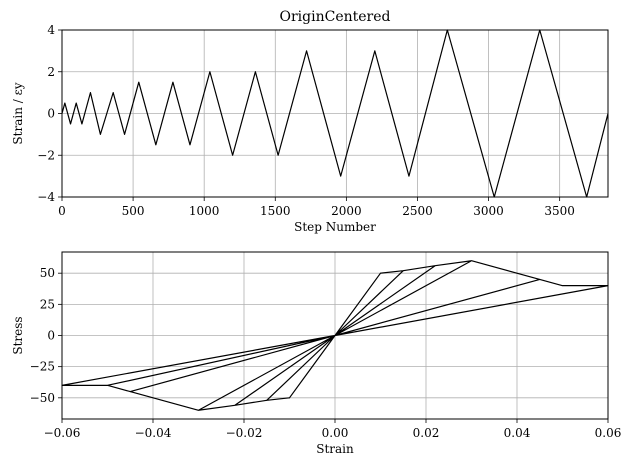  Describe the element at coordinates (62, 211) in the screenshot. I see `x-tick-label: 0` at that location.